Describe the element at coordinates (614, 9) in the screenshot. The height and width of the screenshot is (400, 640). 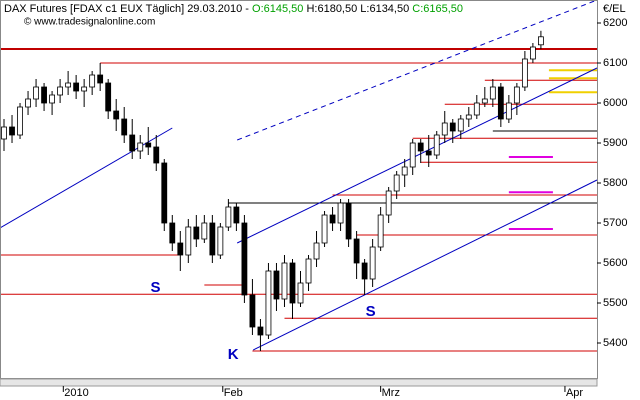
I see `y-axis-label: €/EL` at that location.